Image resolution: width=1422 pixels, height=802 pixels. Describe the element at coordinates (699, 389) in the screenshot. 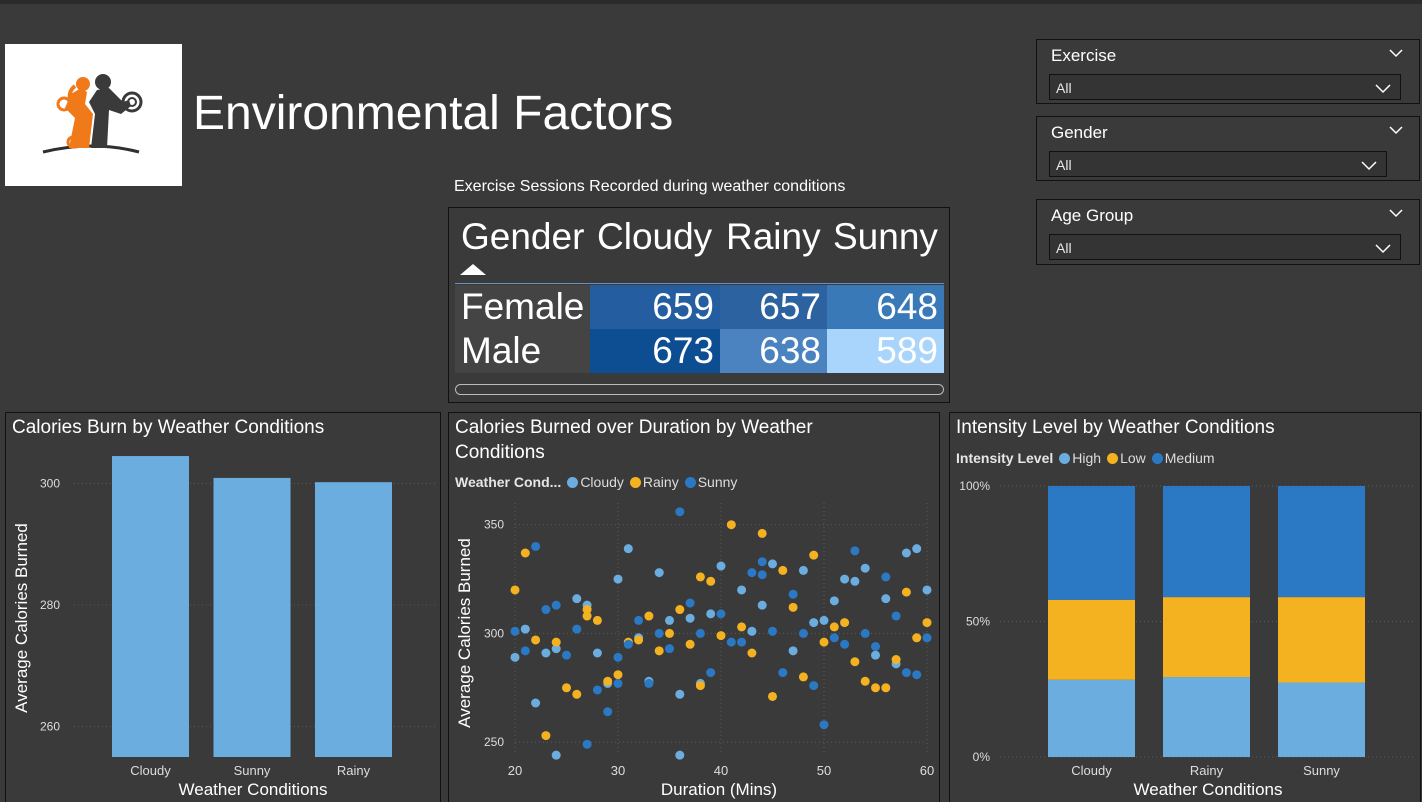

I see `horizontal-scrollbar` at that location.